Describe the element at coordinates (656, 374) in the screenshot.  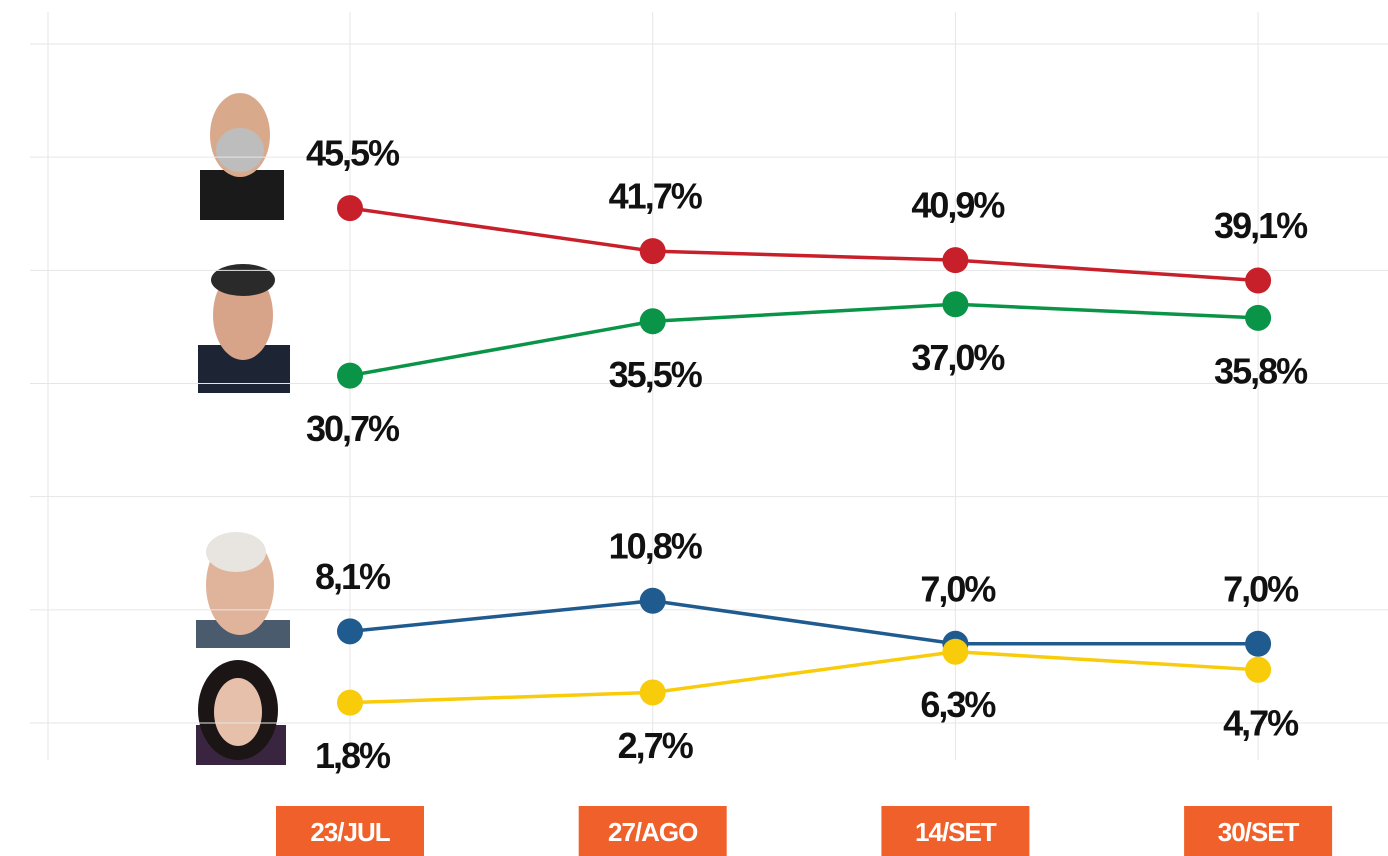
I see `data-label: 35,5%` at that location.